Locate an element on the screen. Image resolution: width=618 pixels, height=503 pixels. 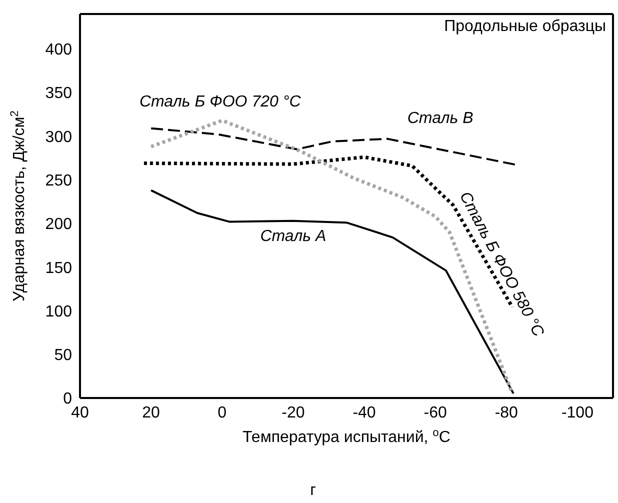
y-tick-label: 200 is located at coordinates (58, 225).